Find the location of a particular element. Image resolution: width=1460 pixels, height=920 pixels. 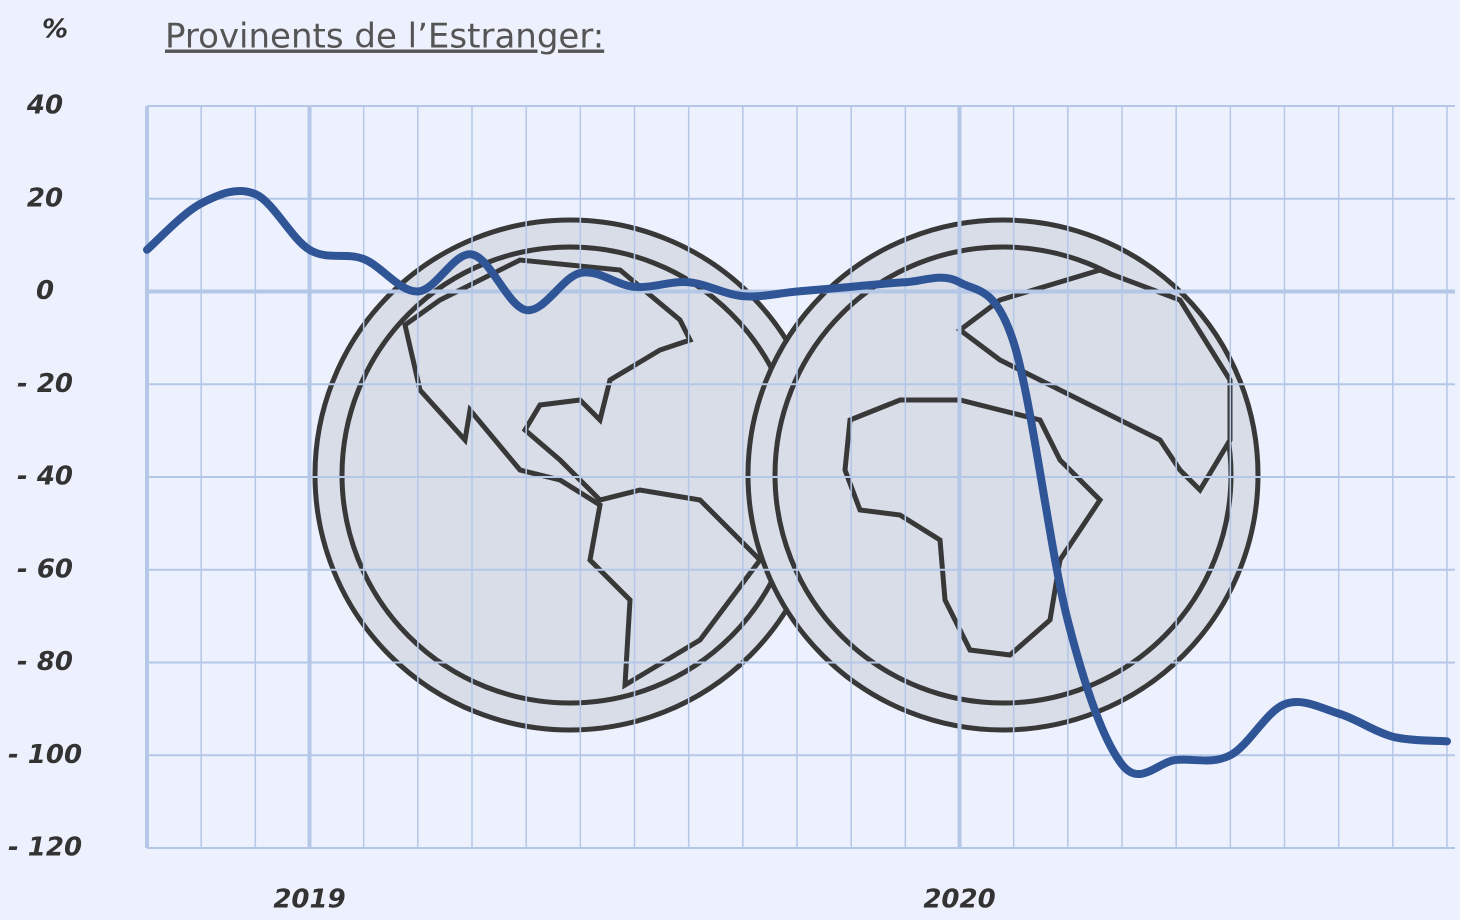

y-tick-label: - 100 is located at coordinates (45, 755).